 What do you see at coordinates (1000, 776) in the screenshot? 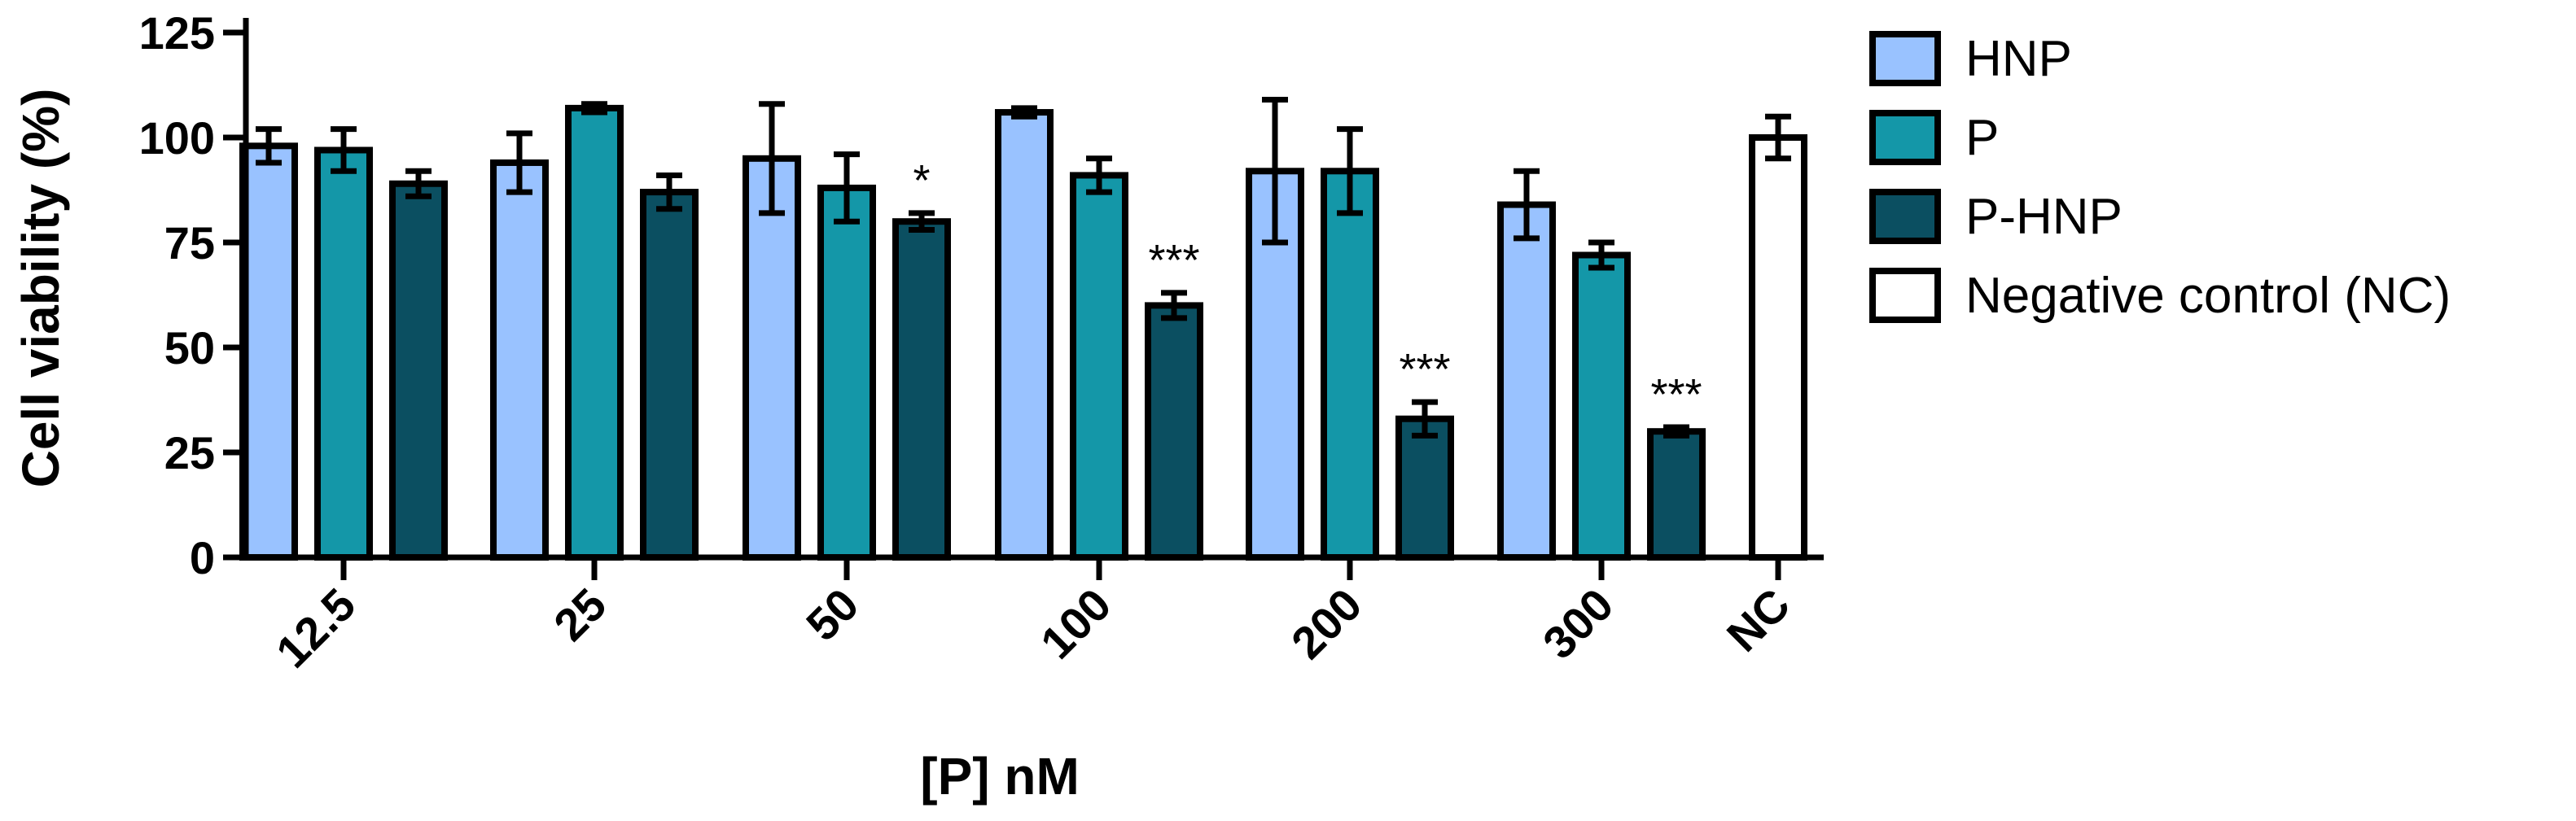
I see `x-axis-title: [P] nM` at bounding box center [1000, 776].